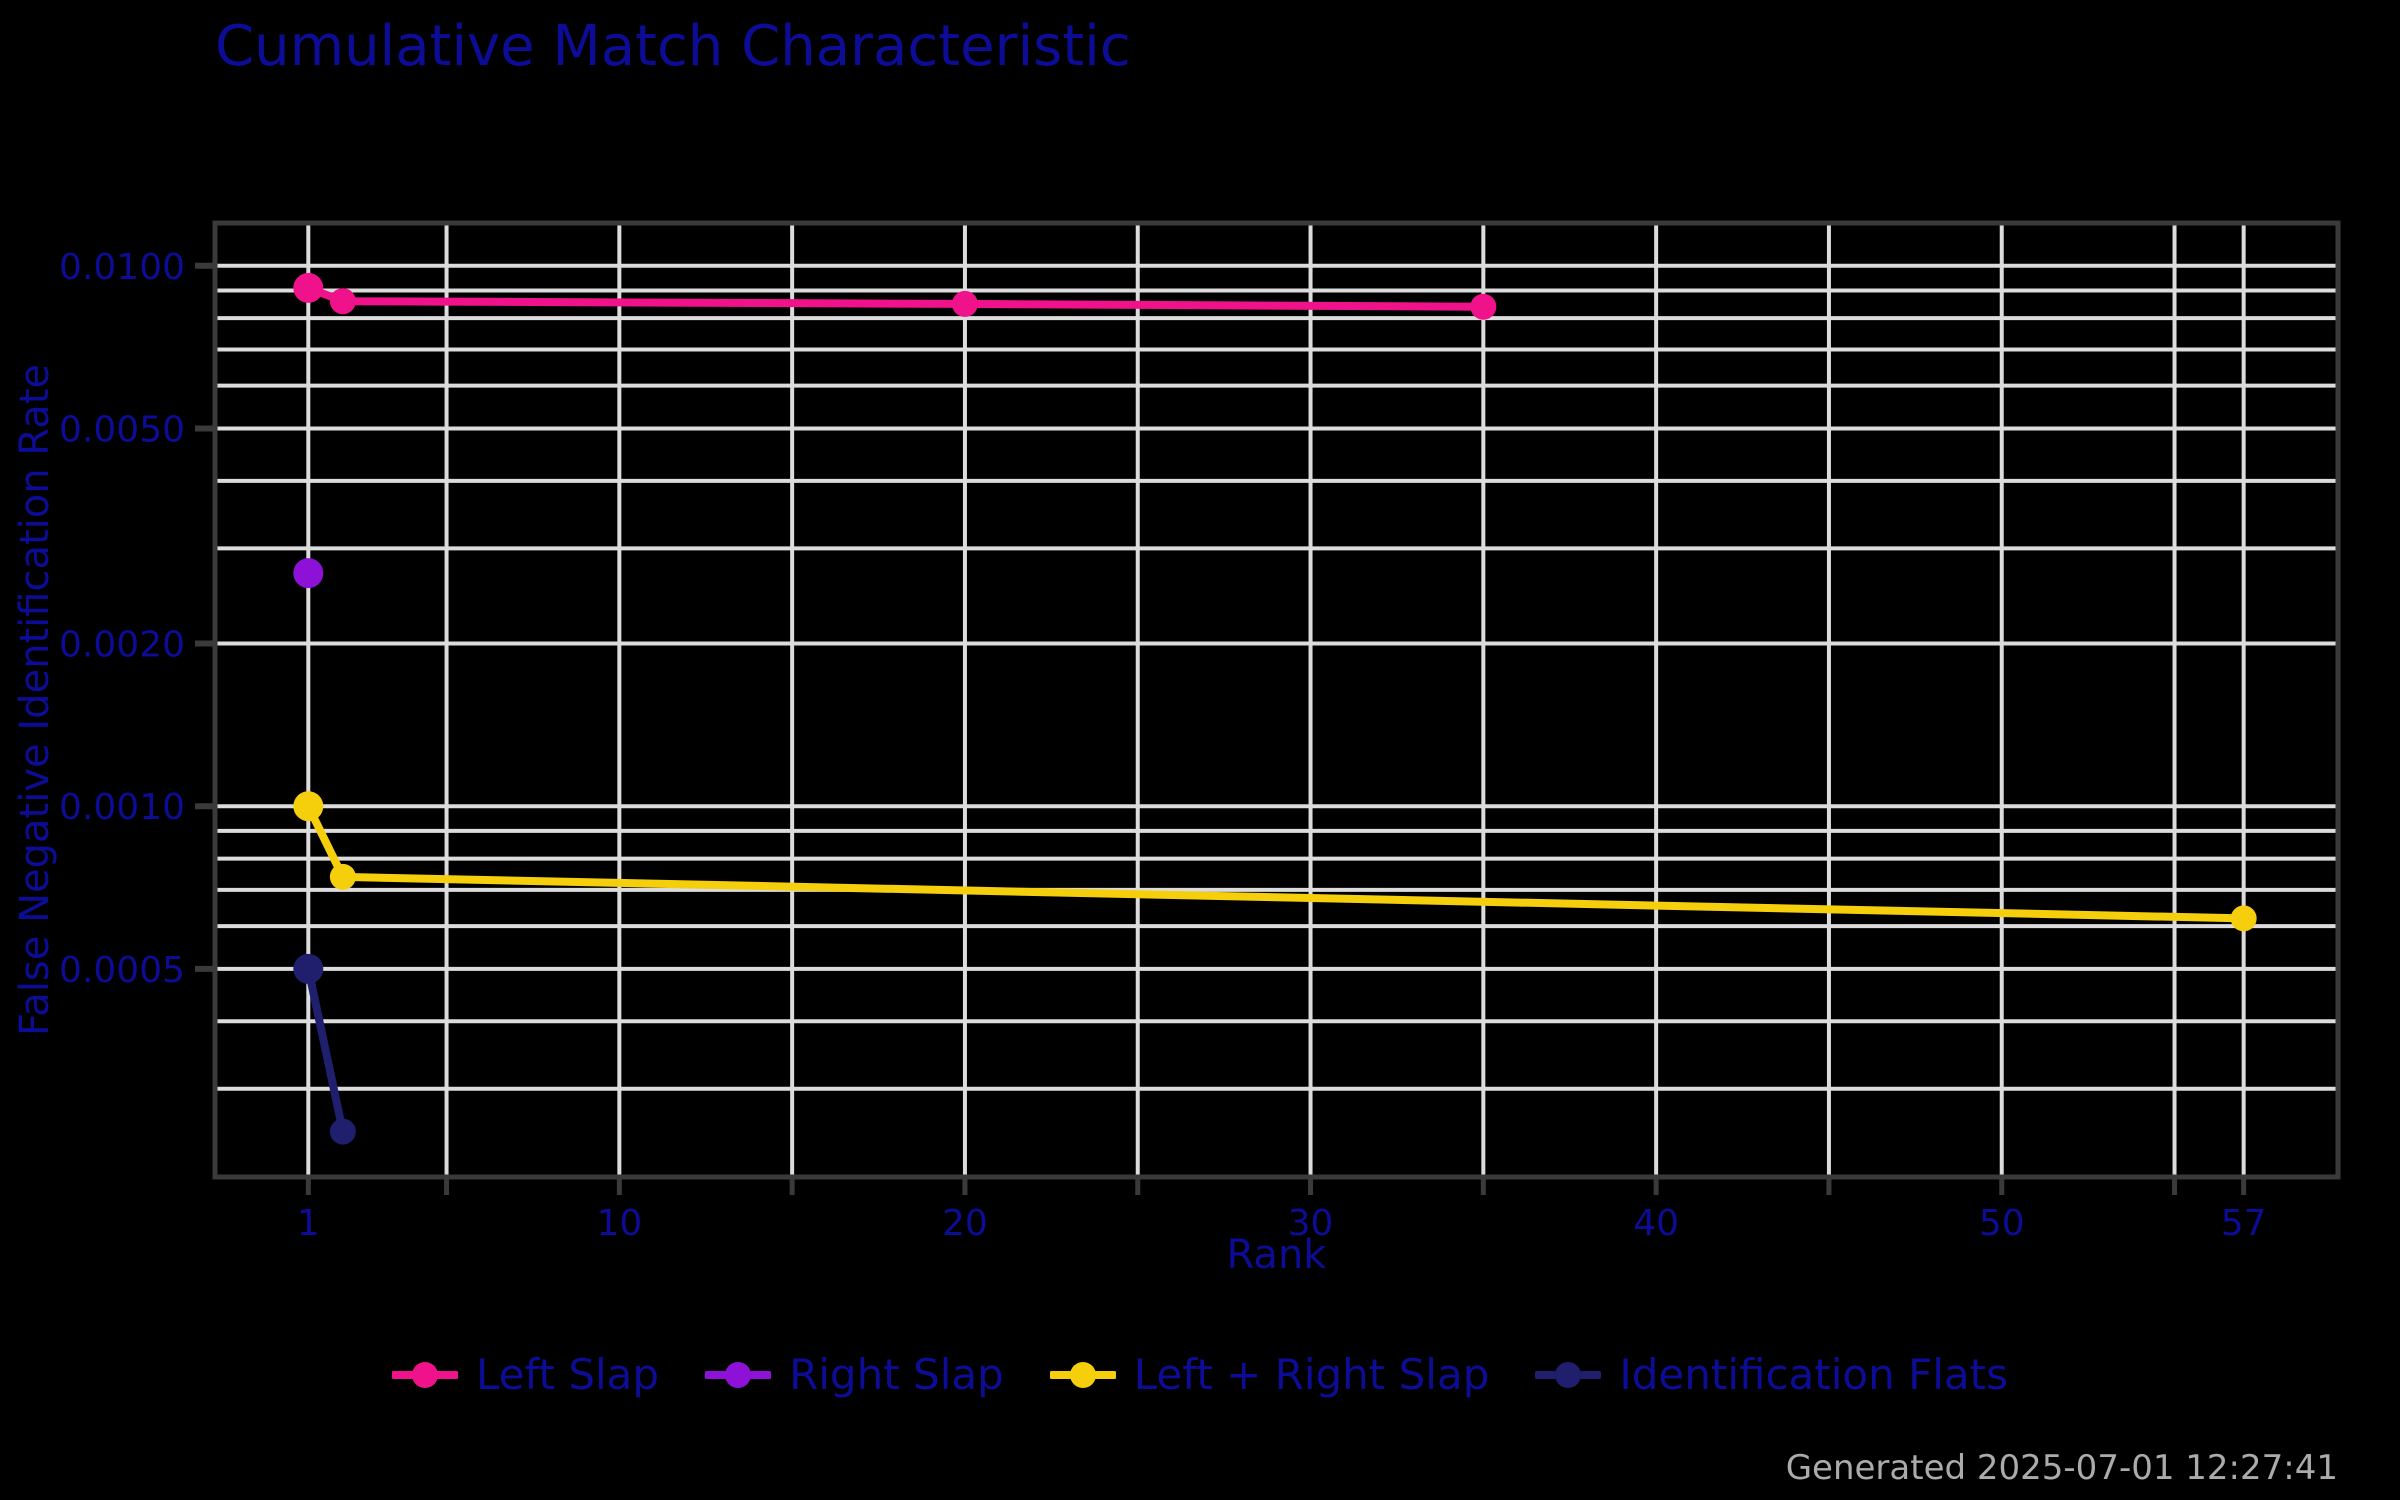 This screenshot has height=1500, width=2400. I want to click on legend-item-identification-flats: Identification Flats, so click(1771, 1374).